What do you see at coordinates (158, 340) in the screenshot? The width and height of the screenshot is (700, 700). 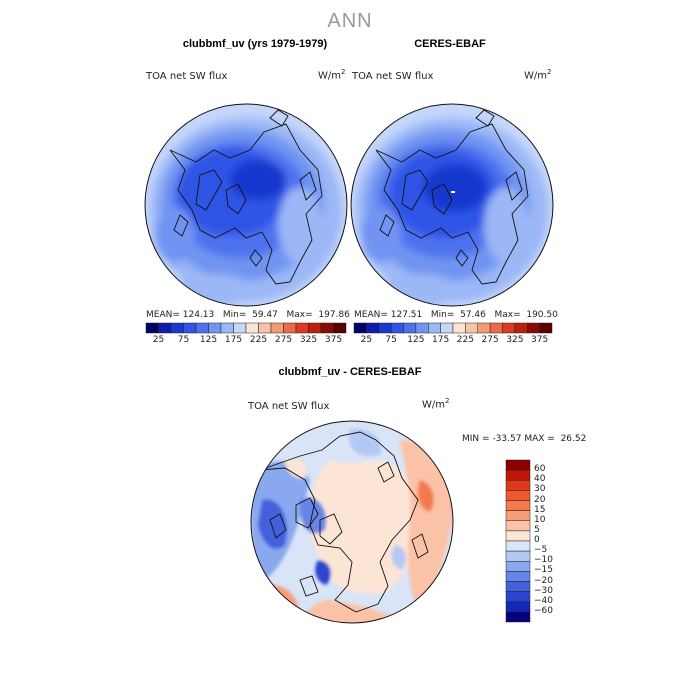 I see `panel1-colorbar-tick-label: 25` at bounding box center [158, 340].